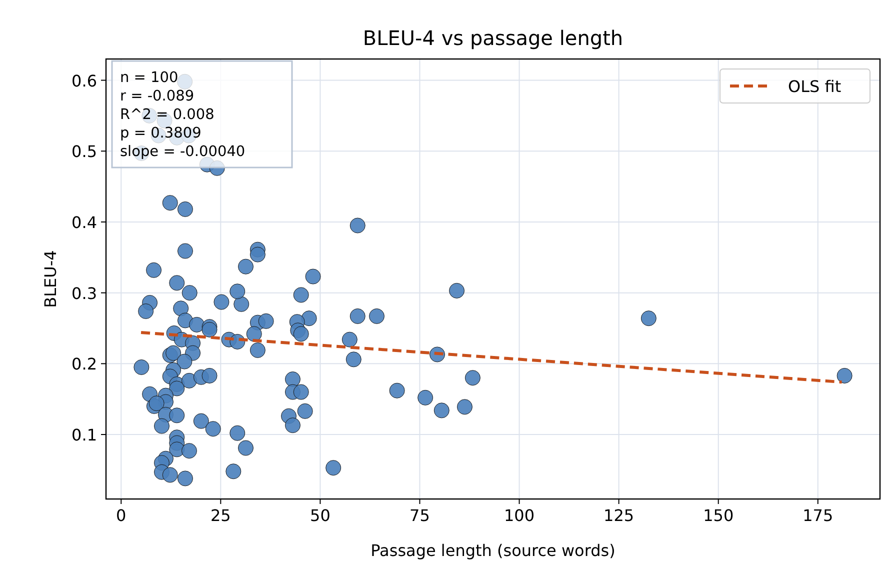  I want to click on x-axis-title: Passage length (source words), so click(493, 550).